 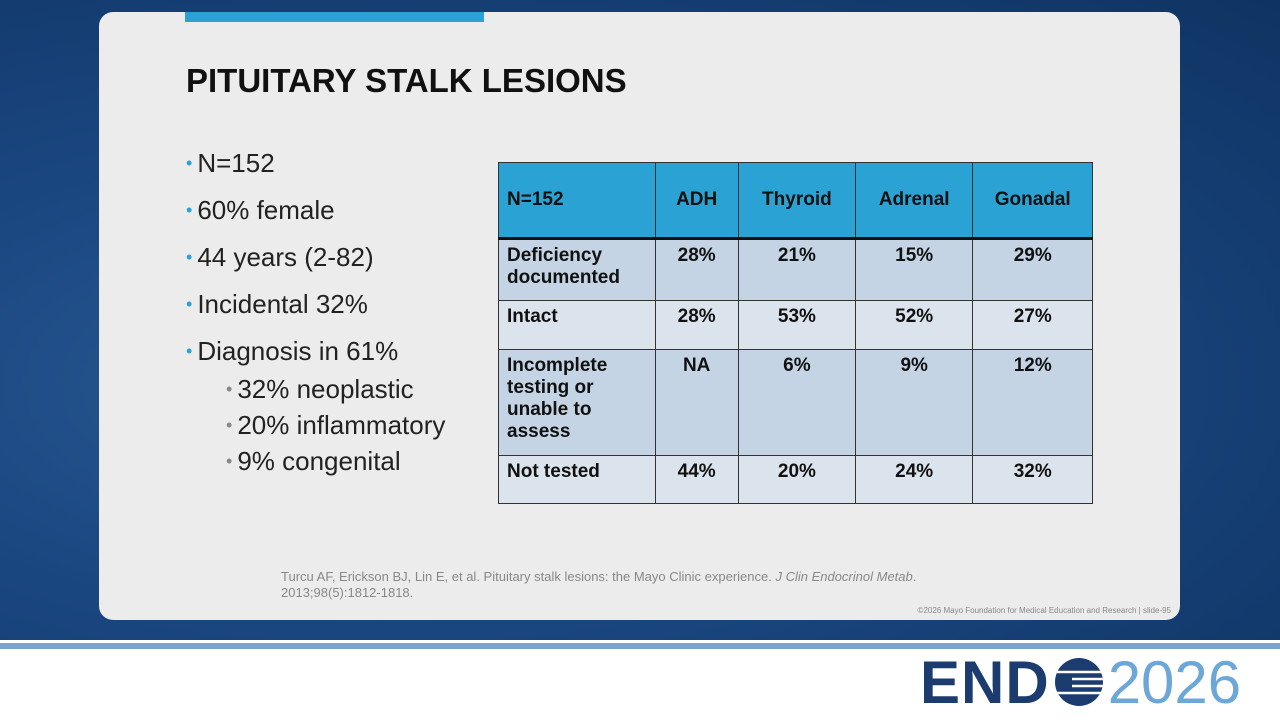 I want to click on table-row: Not tested 44% 20% 24% 32%, so click(x=795, y=479).